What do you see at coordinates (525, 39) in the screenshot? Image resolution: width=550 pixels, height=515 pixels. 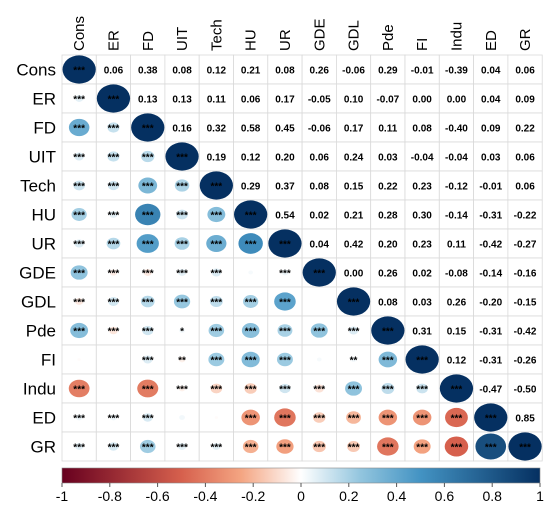 I see `column-label: GR` at bounding box center [525, 39].